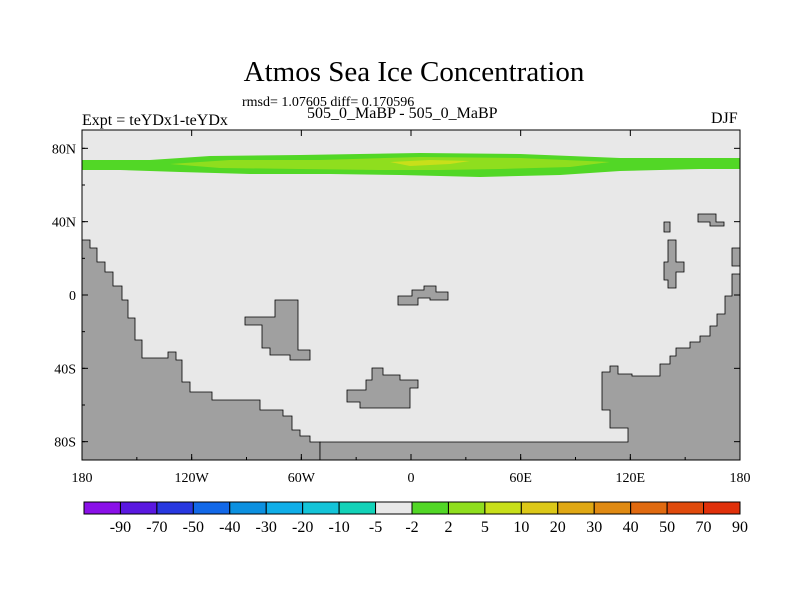 The width and height of the screenshot is (800, 600). Describe the element at coordinates (328, 102) in the screenshot. I see `stats-label: rmsd= 1.07605 diff= 0.170596` at that location.